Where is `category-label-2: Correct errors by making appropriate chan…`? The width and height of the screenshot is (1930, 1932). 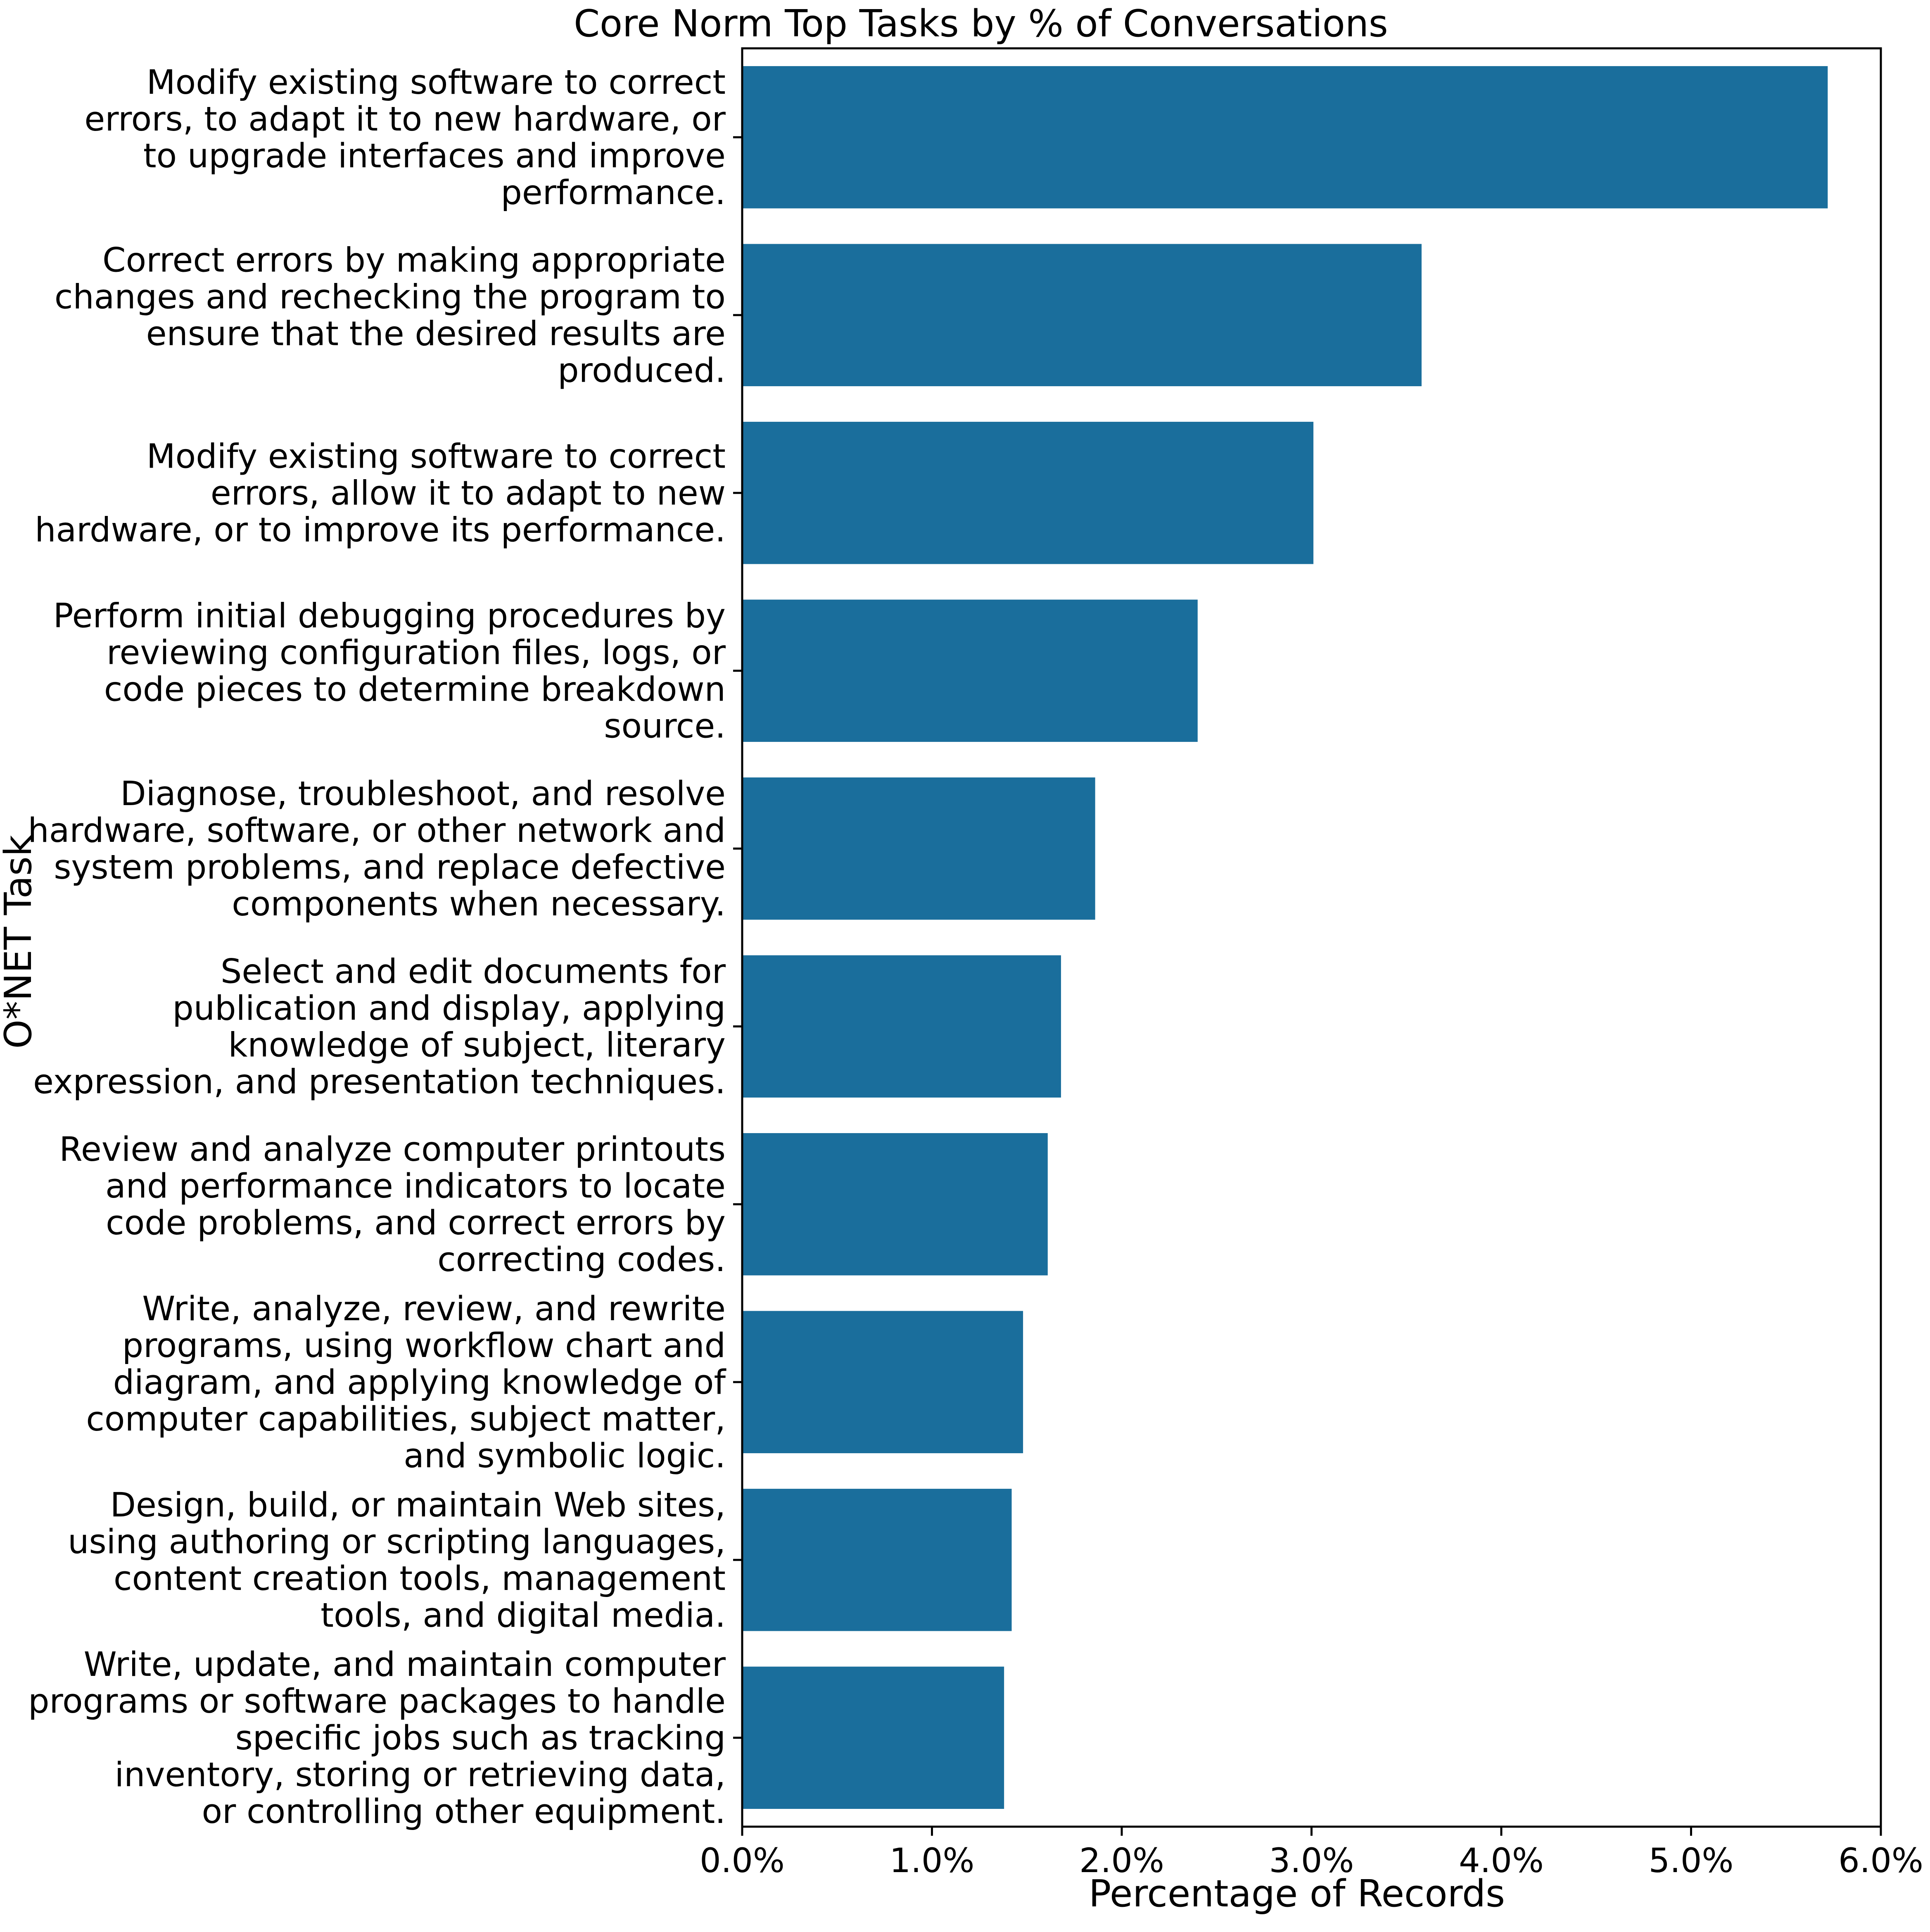 category-label-2: Correct errors by making appropriate chan… is located at coordinates (390, 315).